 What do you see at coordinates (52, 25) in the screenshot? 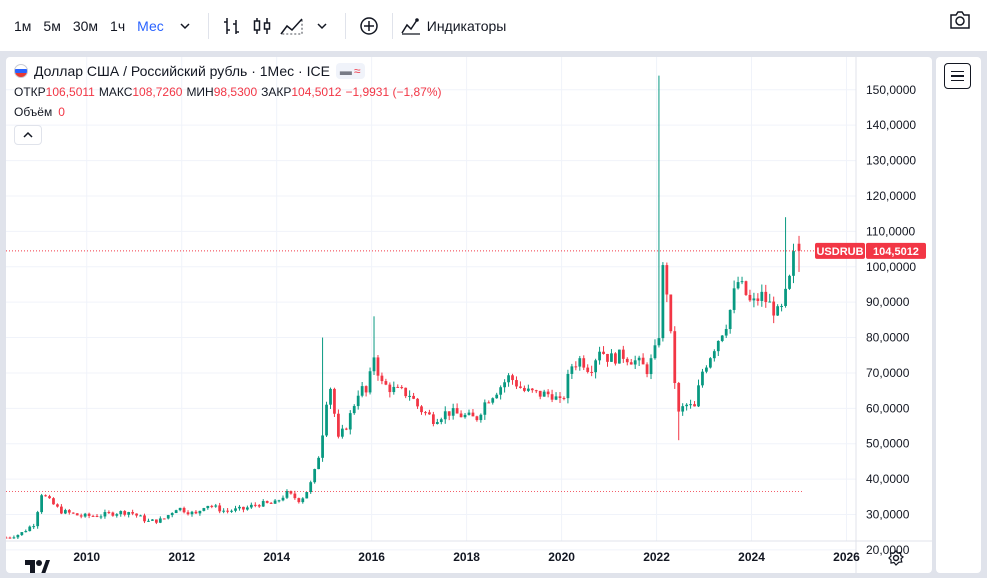
I see `interval-5m: 5м` at bounding box center [52, 25].